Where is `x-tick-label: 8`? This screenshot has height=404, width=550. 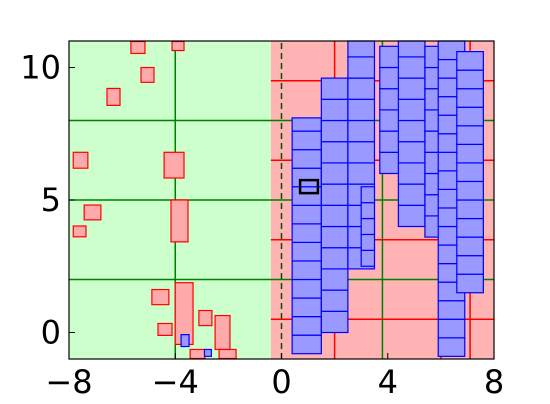
x-tick-label: 8 is located at coordinates (494, 381).